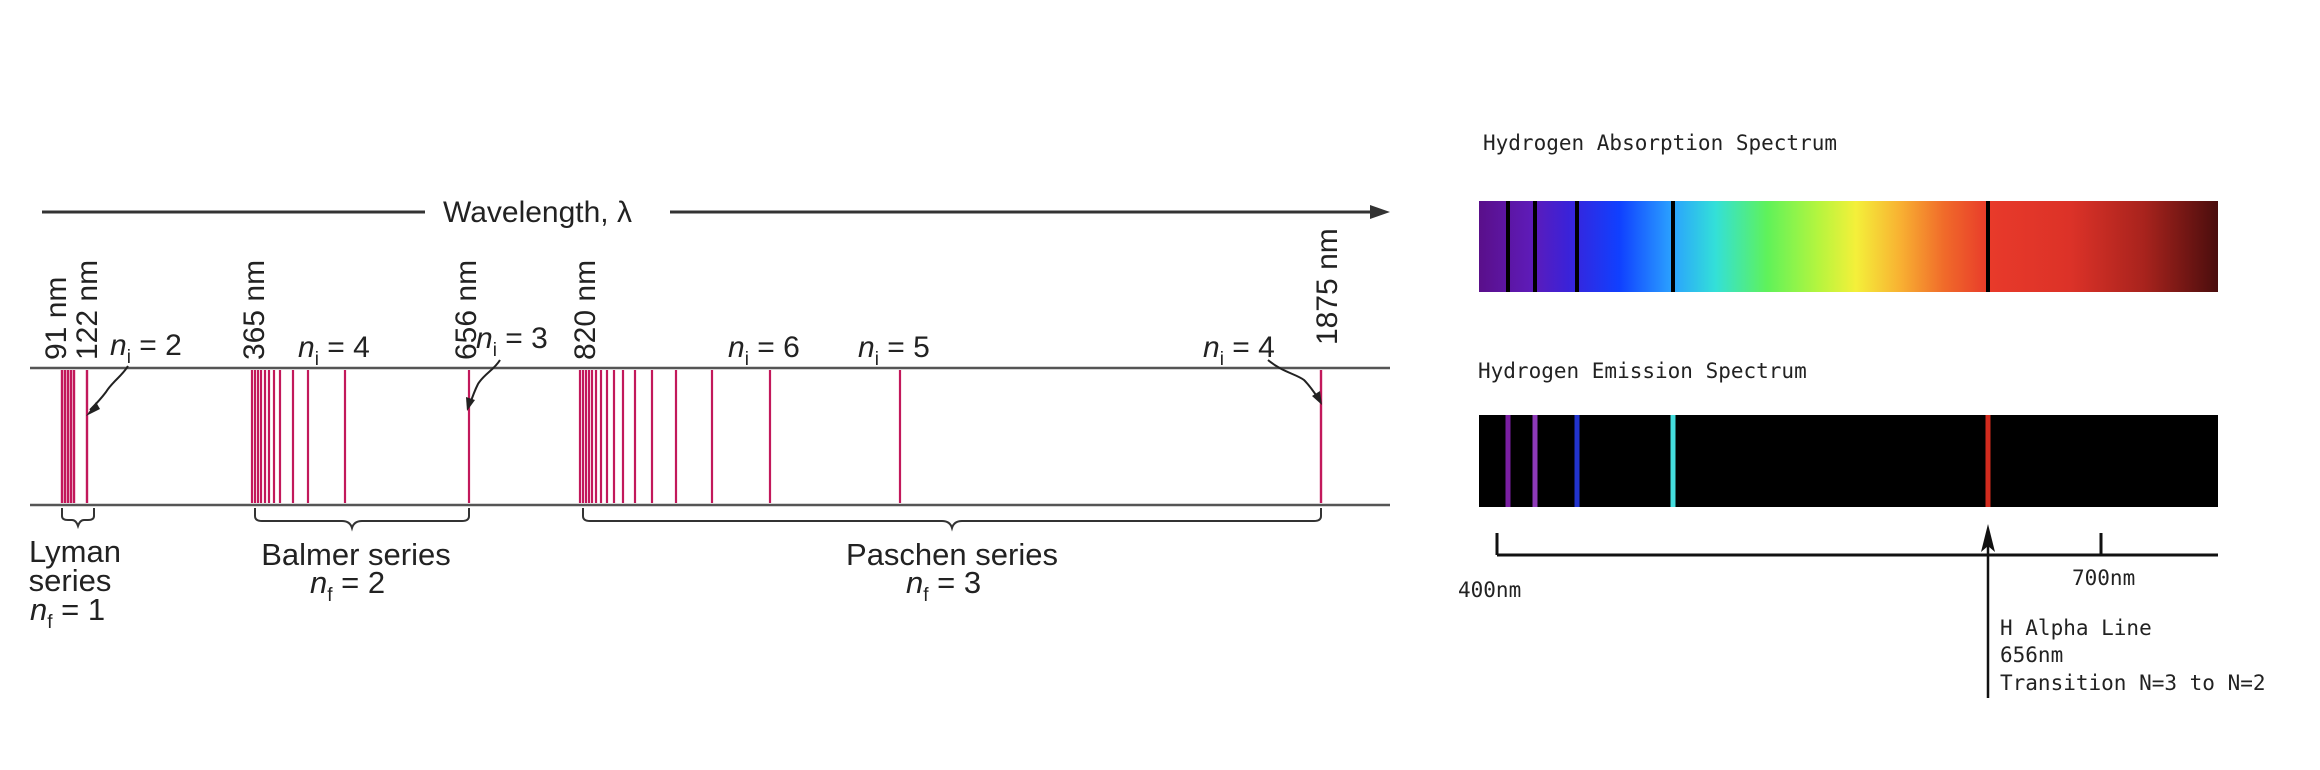 The width and height of the screenshot is (2320, 770). I want to click on absorption-spectrum-band, so click(1848, 246).